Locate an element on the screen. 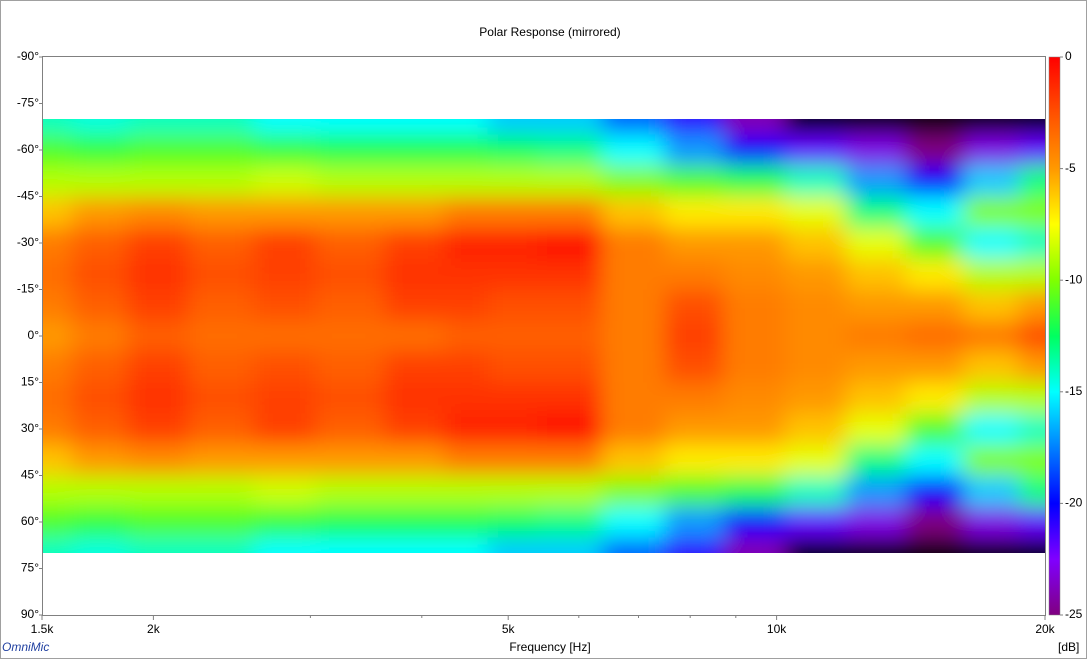  x-tick-label: 10k is located at coordinates (777, 629).